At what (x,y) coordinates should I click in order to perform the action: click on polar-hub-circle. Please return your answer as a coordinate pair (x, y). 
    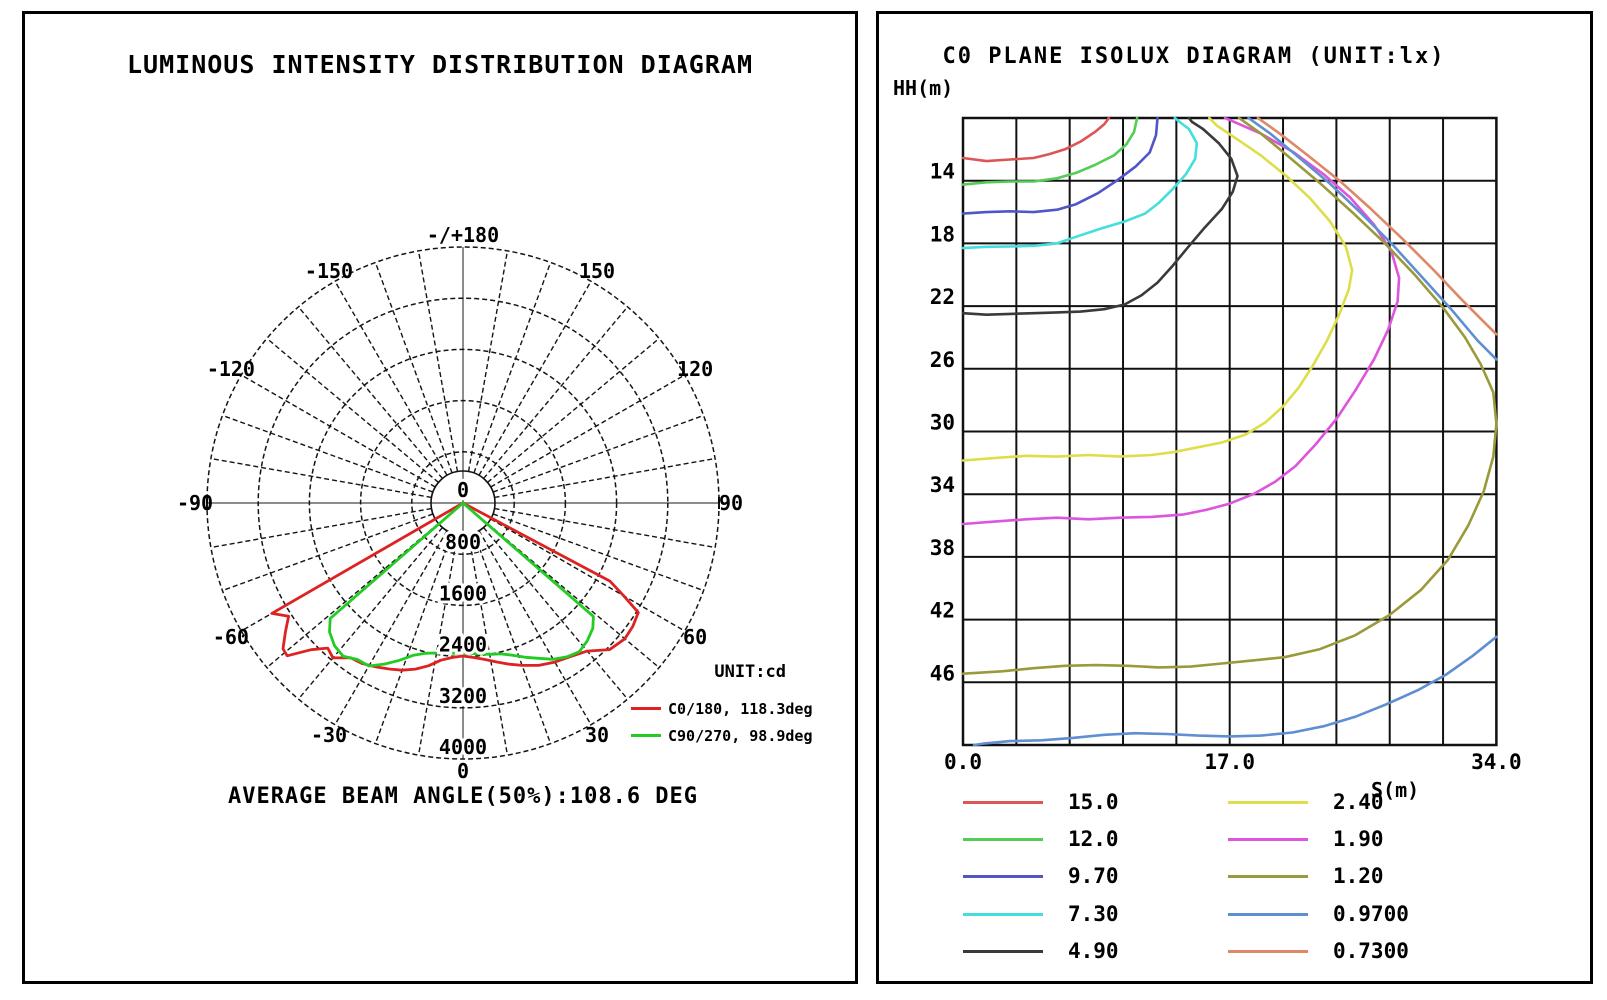
    Looking at the image, I should click on (463, 503).